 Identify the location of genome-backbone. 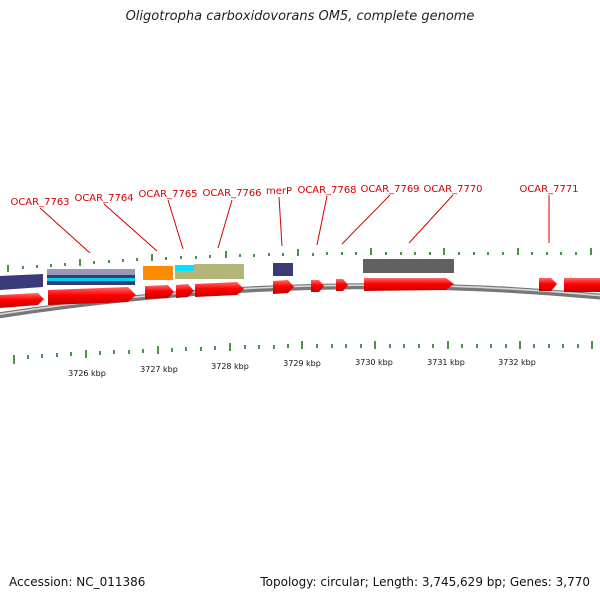
(300, 301).